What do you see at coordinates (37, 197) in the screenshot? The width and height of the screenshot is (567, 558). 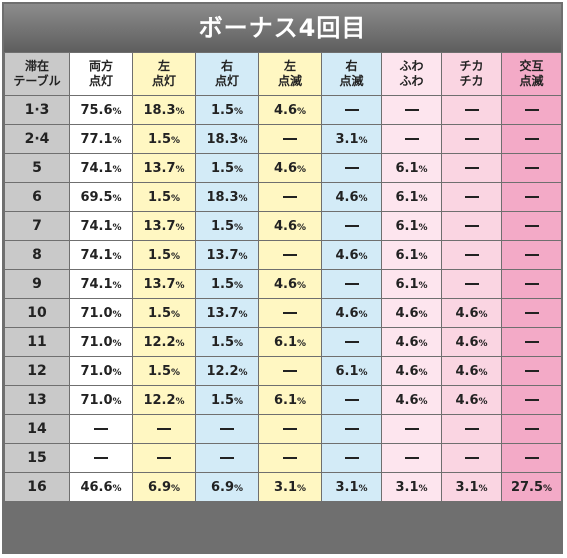 I see `stay-table-cell: 6` at bounding box center [37, 197].